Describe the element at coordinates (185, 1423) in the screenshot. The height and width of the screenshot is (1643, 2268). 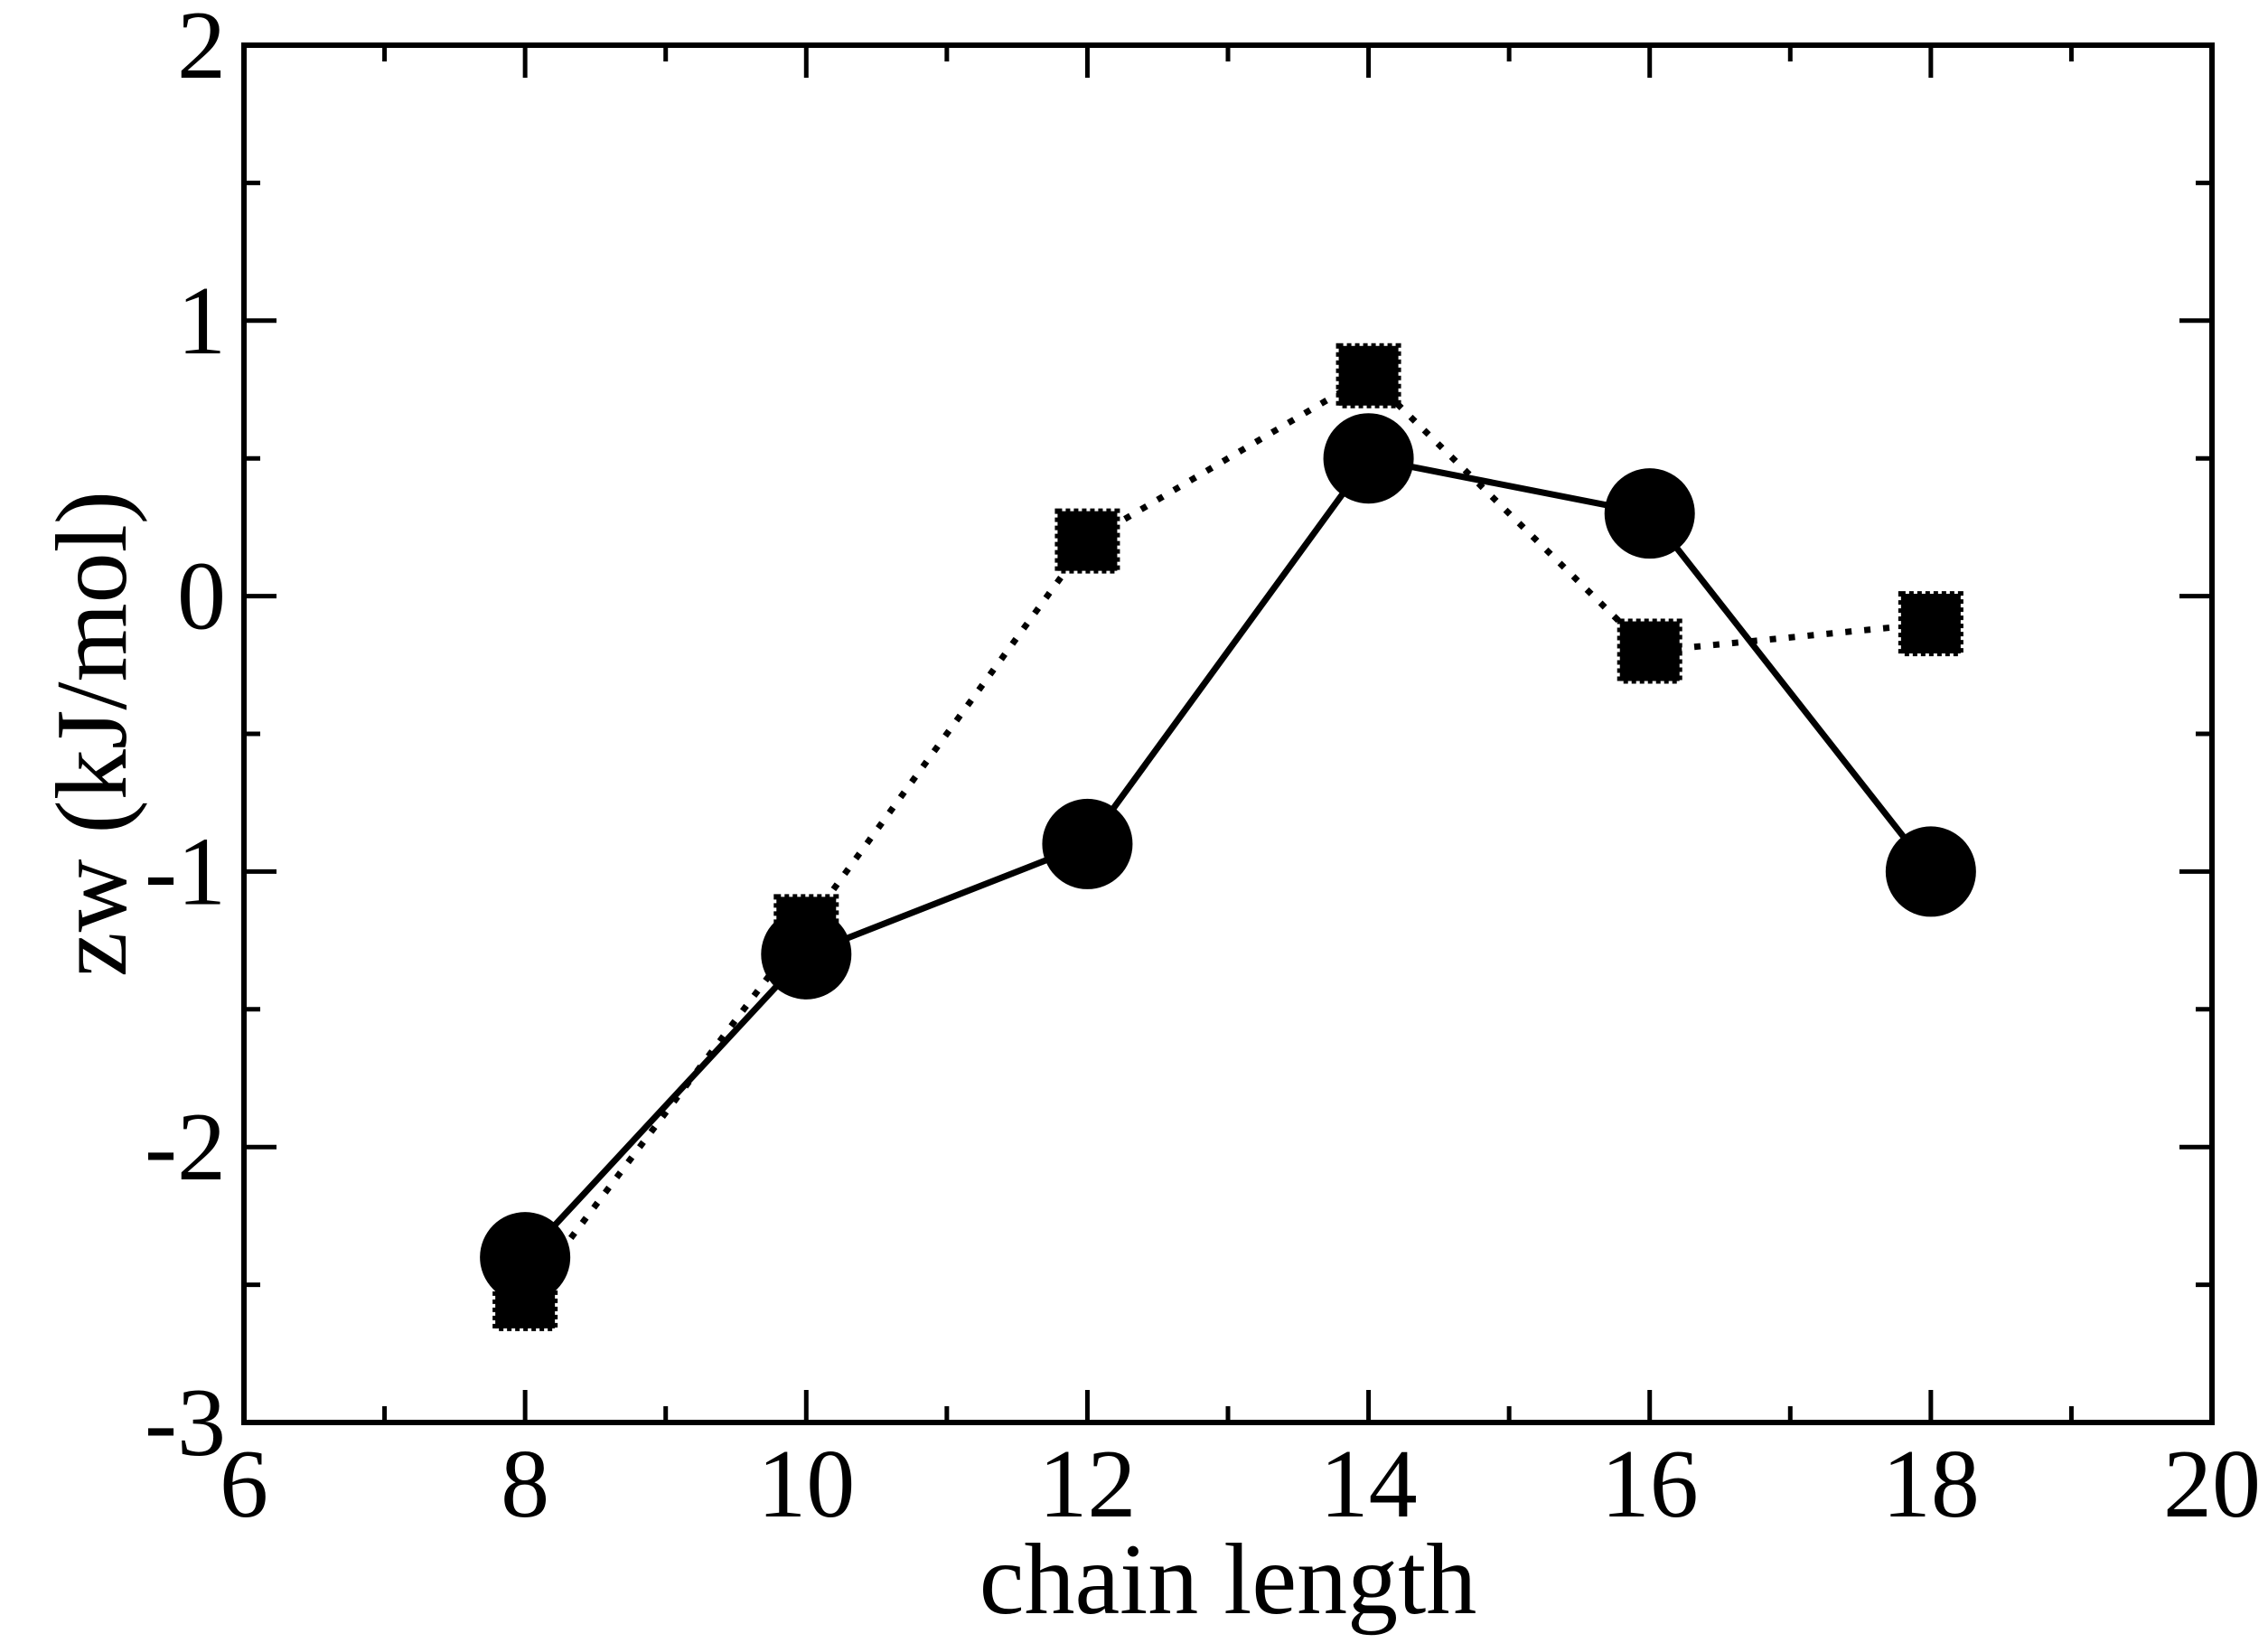
I see `y-tick-label: -3` at that location.